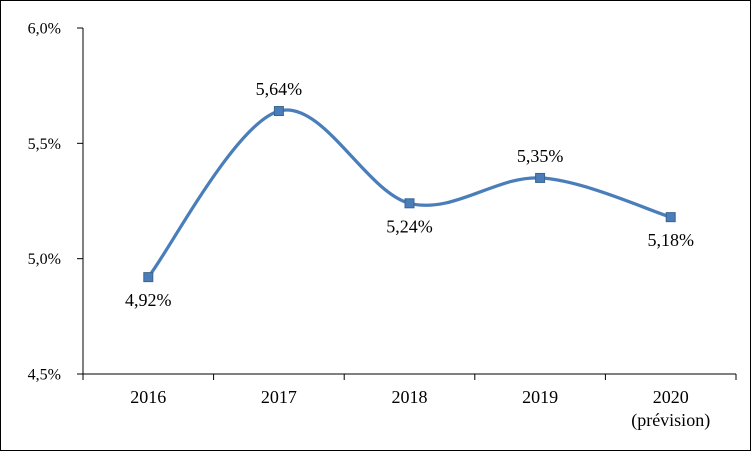 The height and width of the screenshot is (451, 751). Describe the element at coordinates (148, 300) in the screenshot. I see `data-label: 4,92%` at that location.